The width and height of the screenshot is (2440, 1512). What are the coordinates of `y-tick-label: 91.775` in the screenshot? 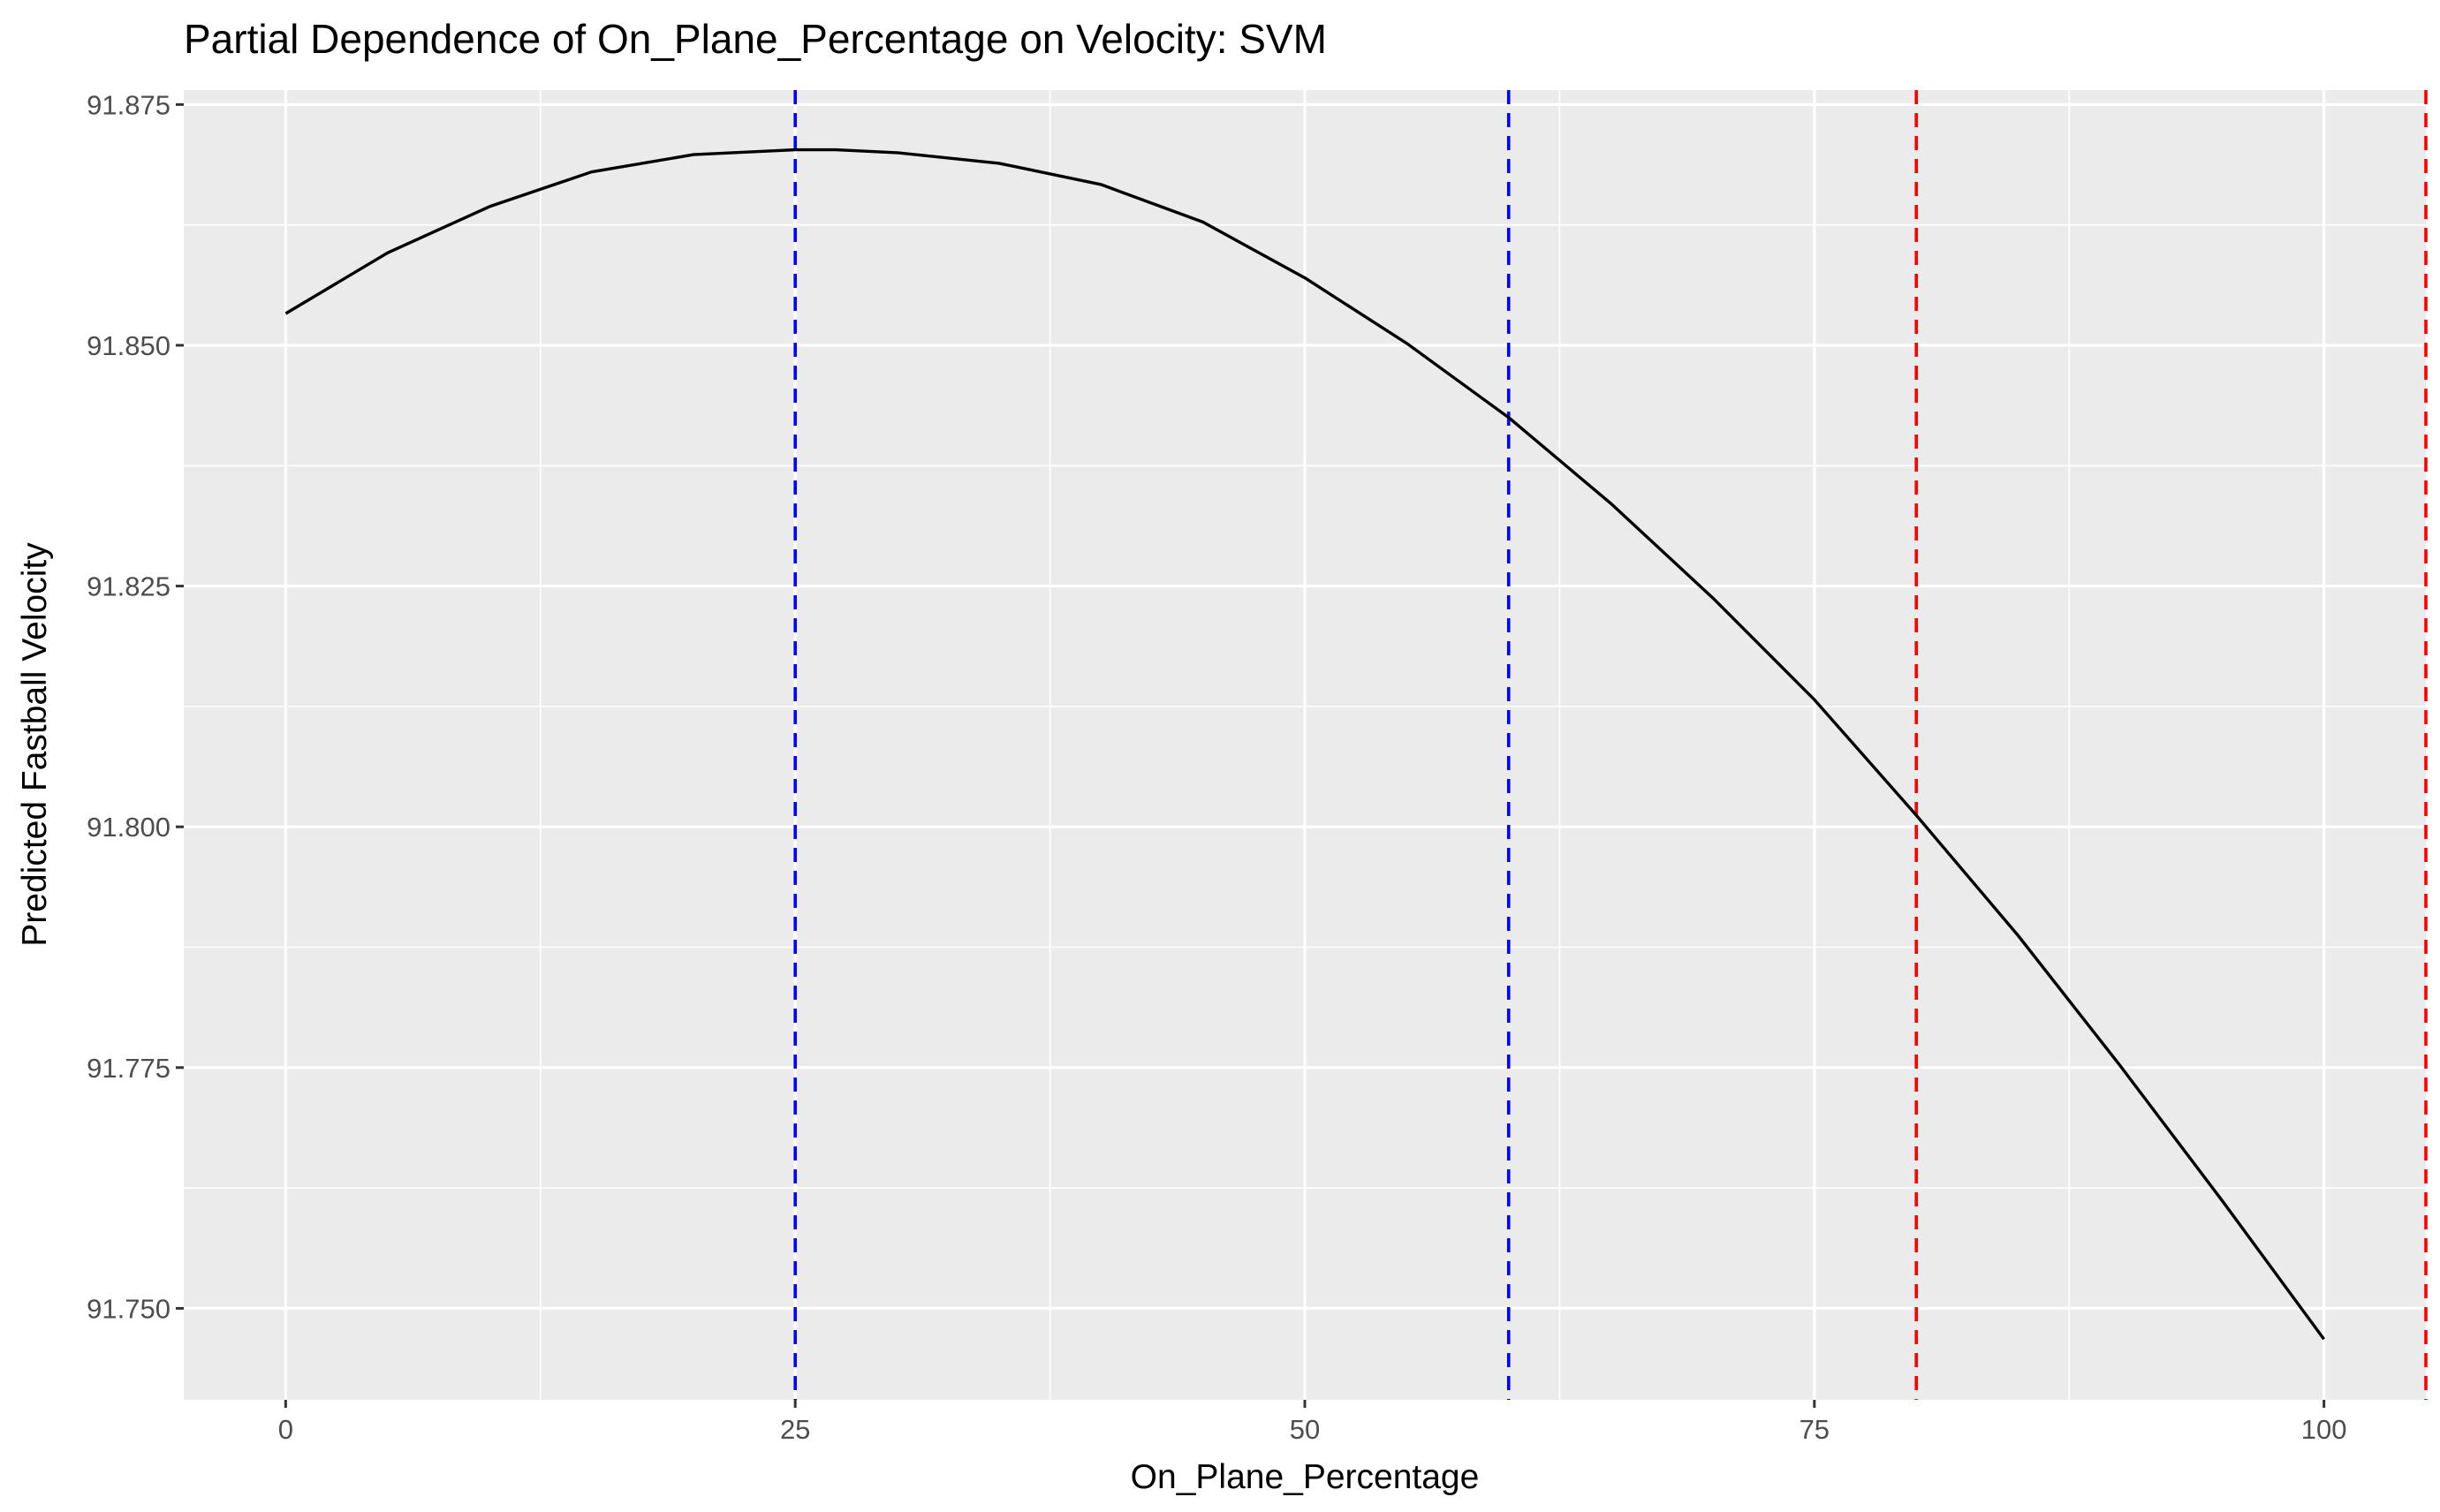 It's located at (128, 1069).